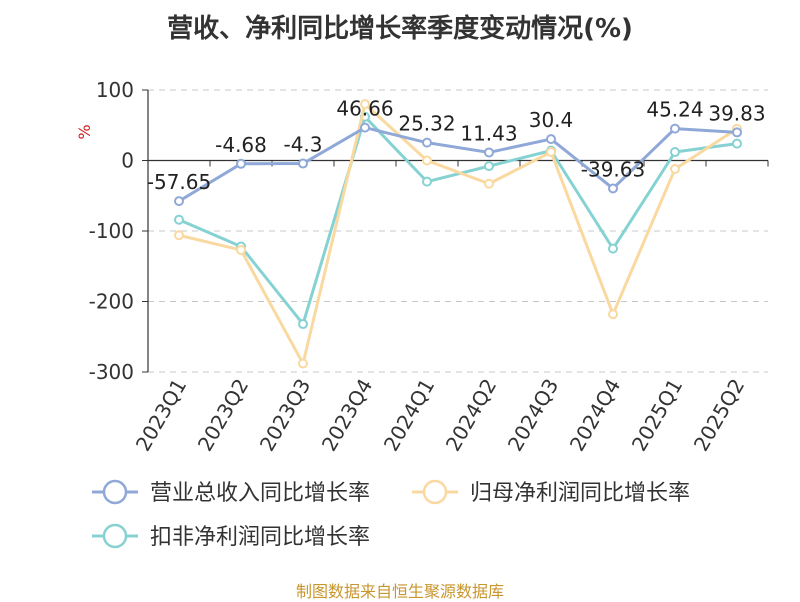  I want to click on data-label: -4.68, so click(241, 145).